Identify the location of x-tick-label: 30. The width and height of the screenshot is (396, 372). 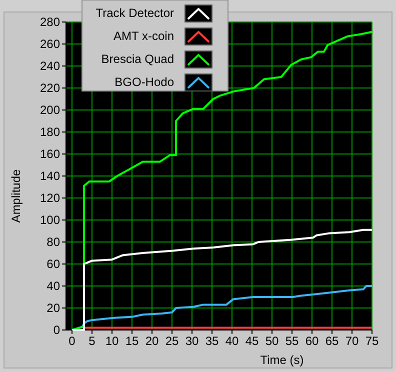
(192, 341).